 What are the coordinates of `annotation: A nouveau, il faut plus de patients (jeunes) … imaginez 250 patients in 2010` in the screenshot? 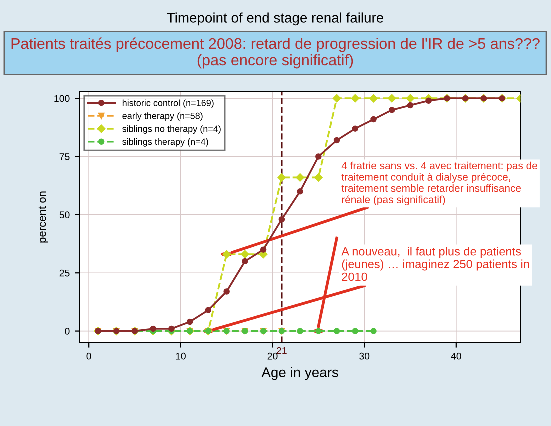 It's located at (436, 264).